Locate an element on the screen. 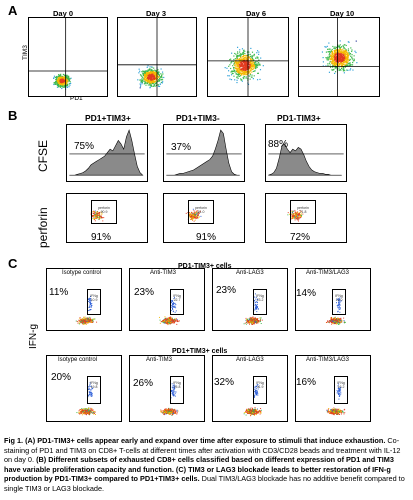 The height and width of the screenshot is (500, 413). ifng-plot-r2-3-svg is located at coordinates (252, 400).